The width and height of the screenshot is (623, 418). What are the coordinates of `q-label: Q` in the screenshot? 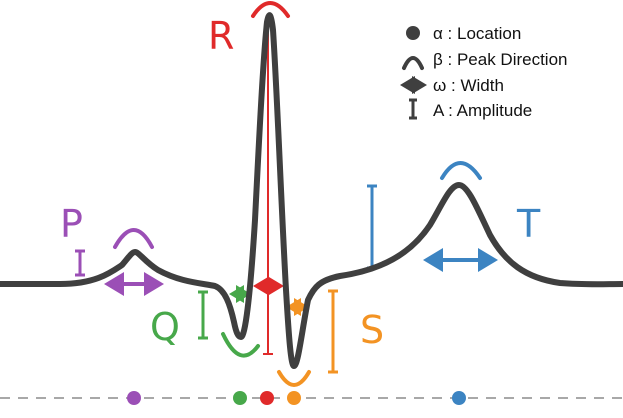 It's located at (165, 327).